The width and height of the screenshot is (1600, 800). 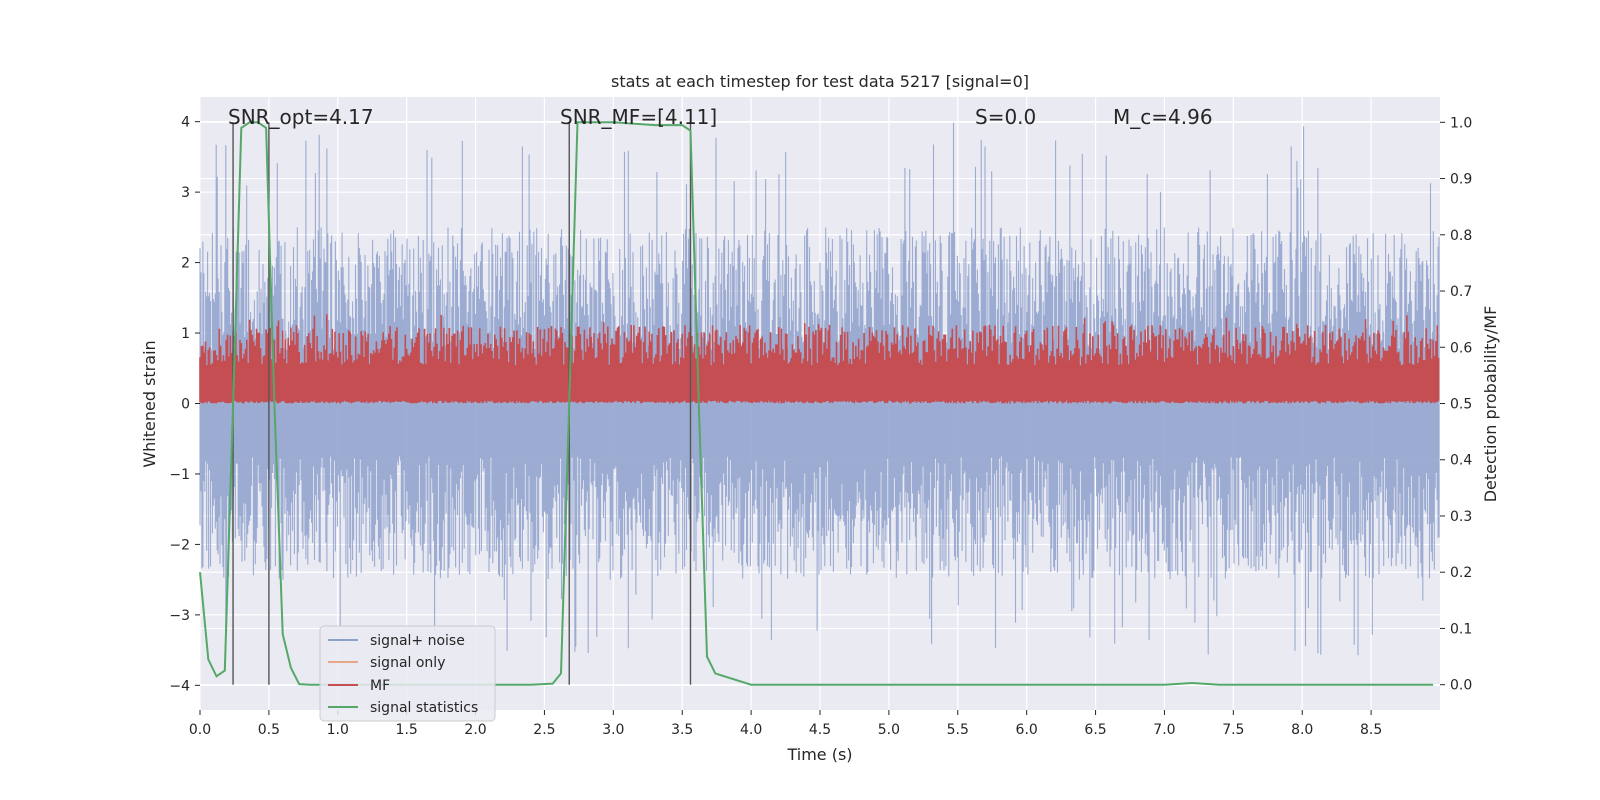 I want to click on y-tick-label-2: 2, so click(x=185, y=264).